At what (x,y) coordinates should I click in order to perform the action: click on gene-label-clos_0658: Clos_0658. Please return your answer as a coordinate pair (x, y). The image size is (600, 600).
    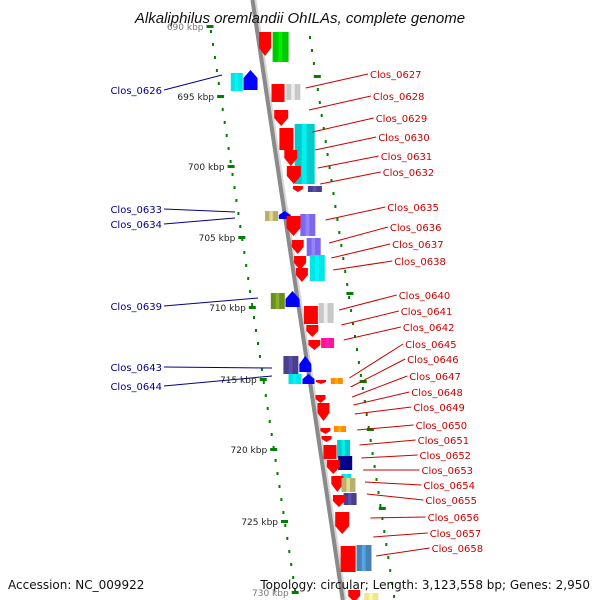
    Looking at the image, I should click on (458, 549).